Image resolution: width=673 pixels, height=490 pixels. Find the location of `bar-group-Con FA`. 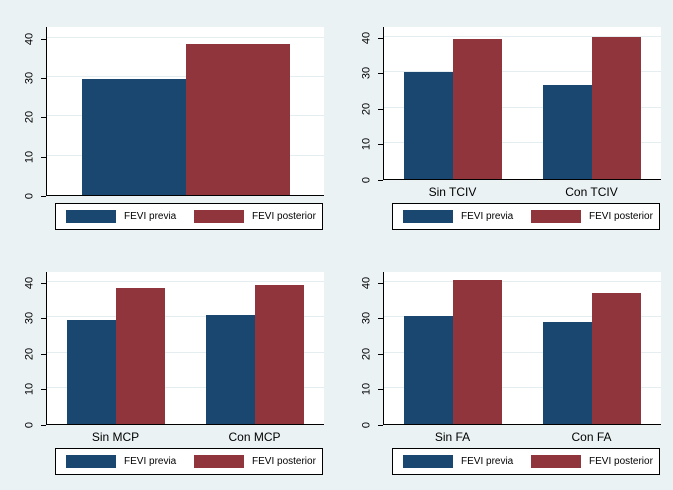

bar-group-Con FA is located at coordinates (592, 348).